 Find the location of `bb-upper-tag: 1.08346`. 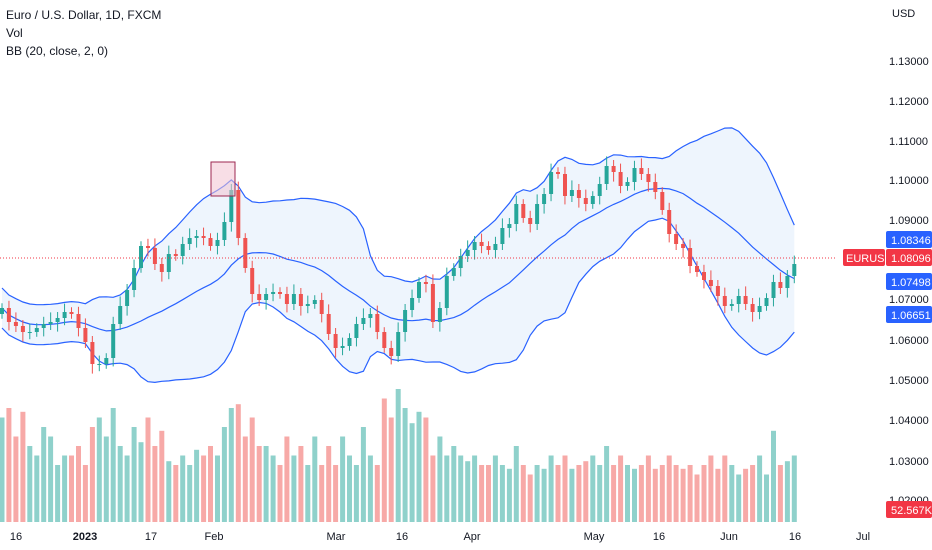

bb-upper-tag: 1.08346 is located at coordinates (909, 239).